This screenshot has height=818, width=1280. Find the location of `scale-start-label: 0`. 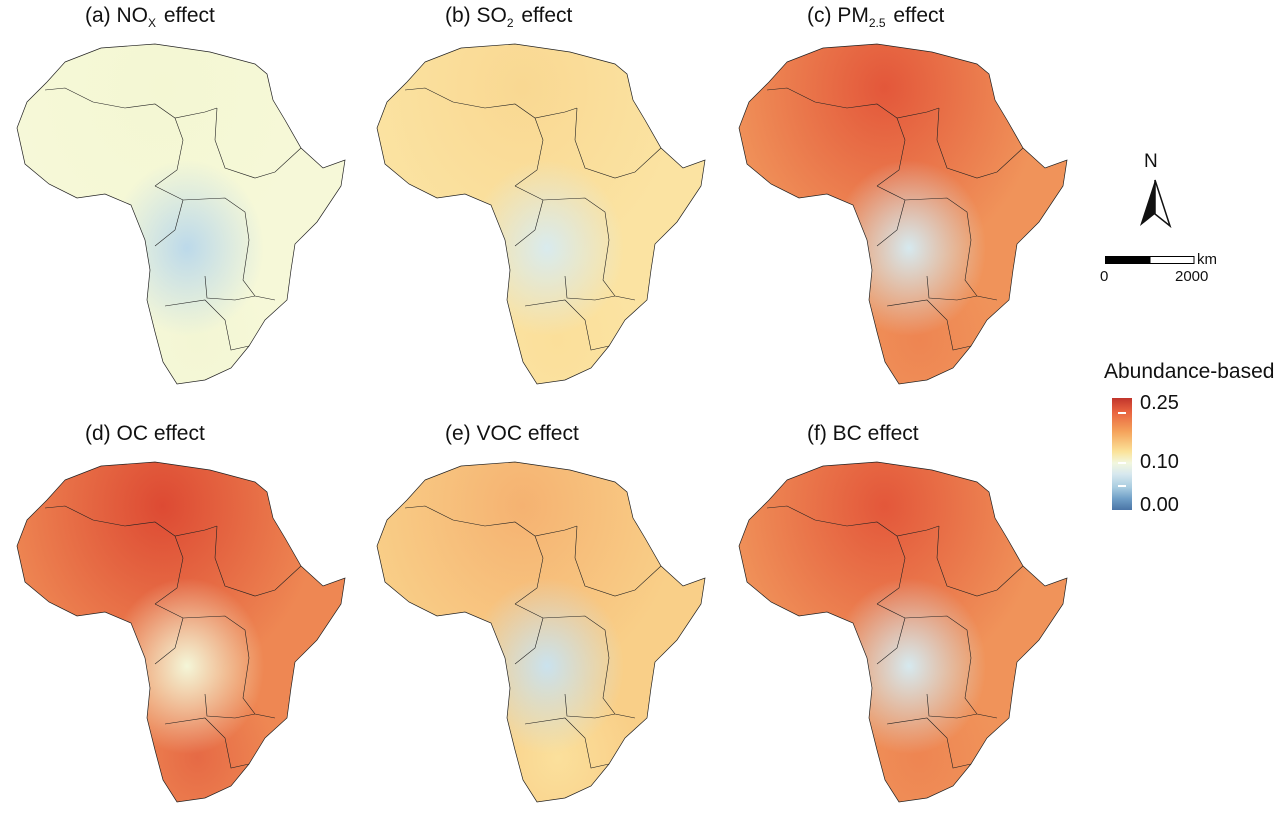

scale-start-label: 0 is located at coordinates (1104, 276).